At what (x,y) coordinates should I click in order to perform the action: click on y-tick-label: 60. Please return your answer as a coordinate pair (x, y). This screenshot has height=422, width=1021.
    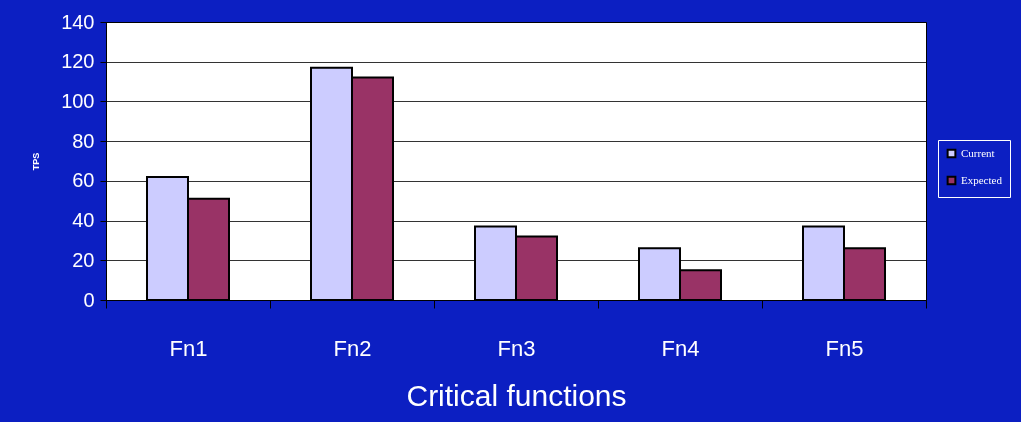
    Looking at the image, I should click on (83, 180).